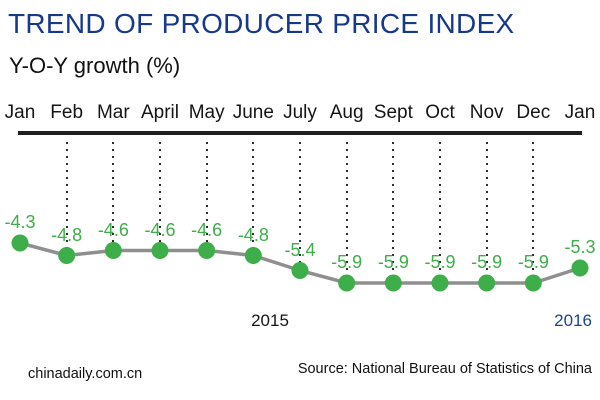 This screenshot has height=400, width=600. Describe the element at coordinates (206, 112) in the screenshot. I see `month-label: May` at that location.